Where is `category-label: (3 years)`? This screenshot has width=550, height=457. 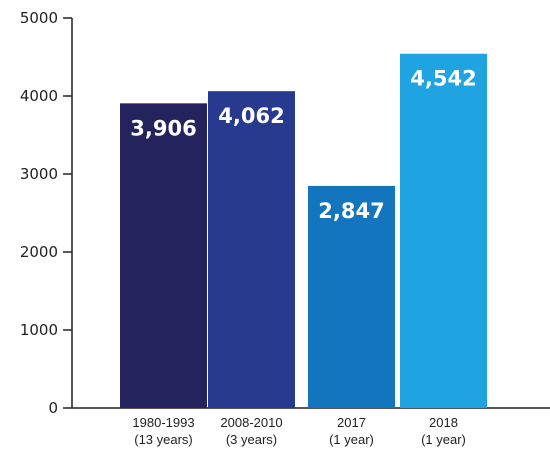
category-label: (3 years) is located at coordinates (251, 439).